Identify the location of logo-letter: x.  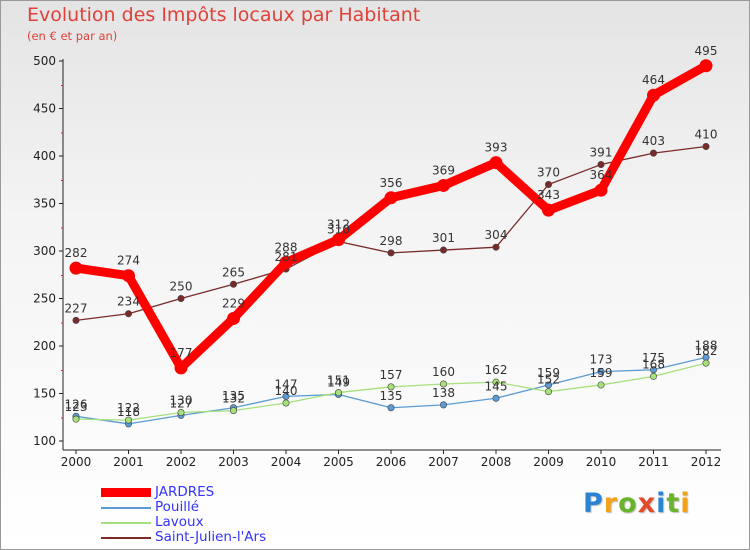
(647, 503).